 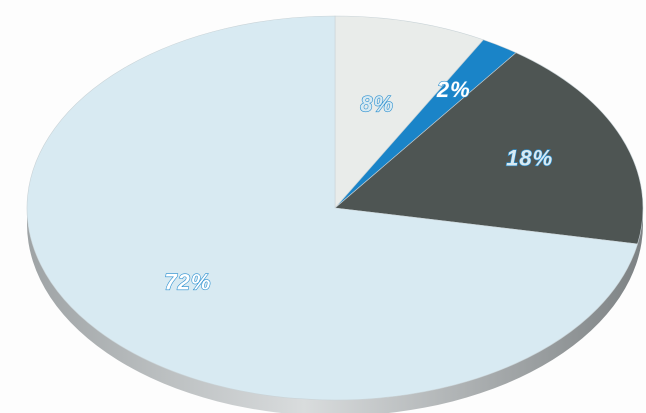 I want to click on pie-slice-label-3: 18%, so click(x=529, y=158).